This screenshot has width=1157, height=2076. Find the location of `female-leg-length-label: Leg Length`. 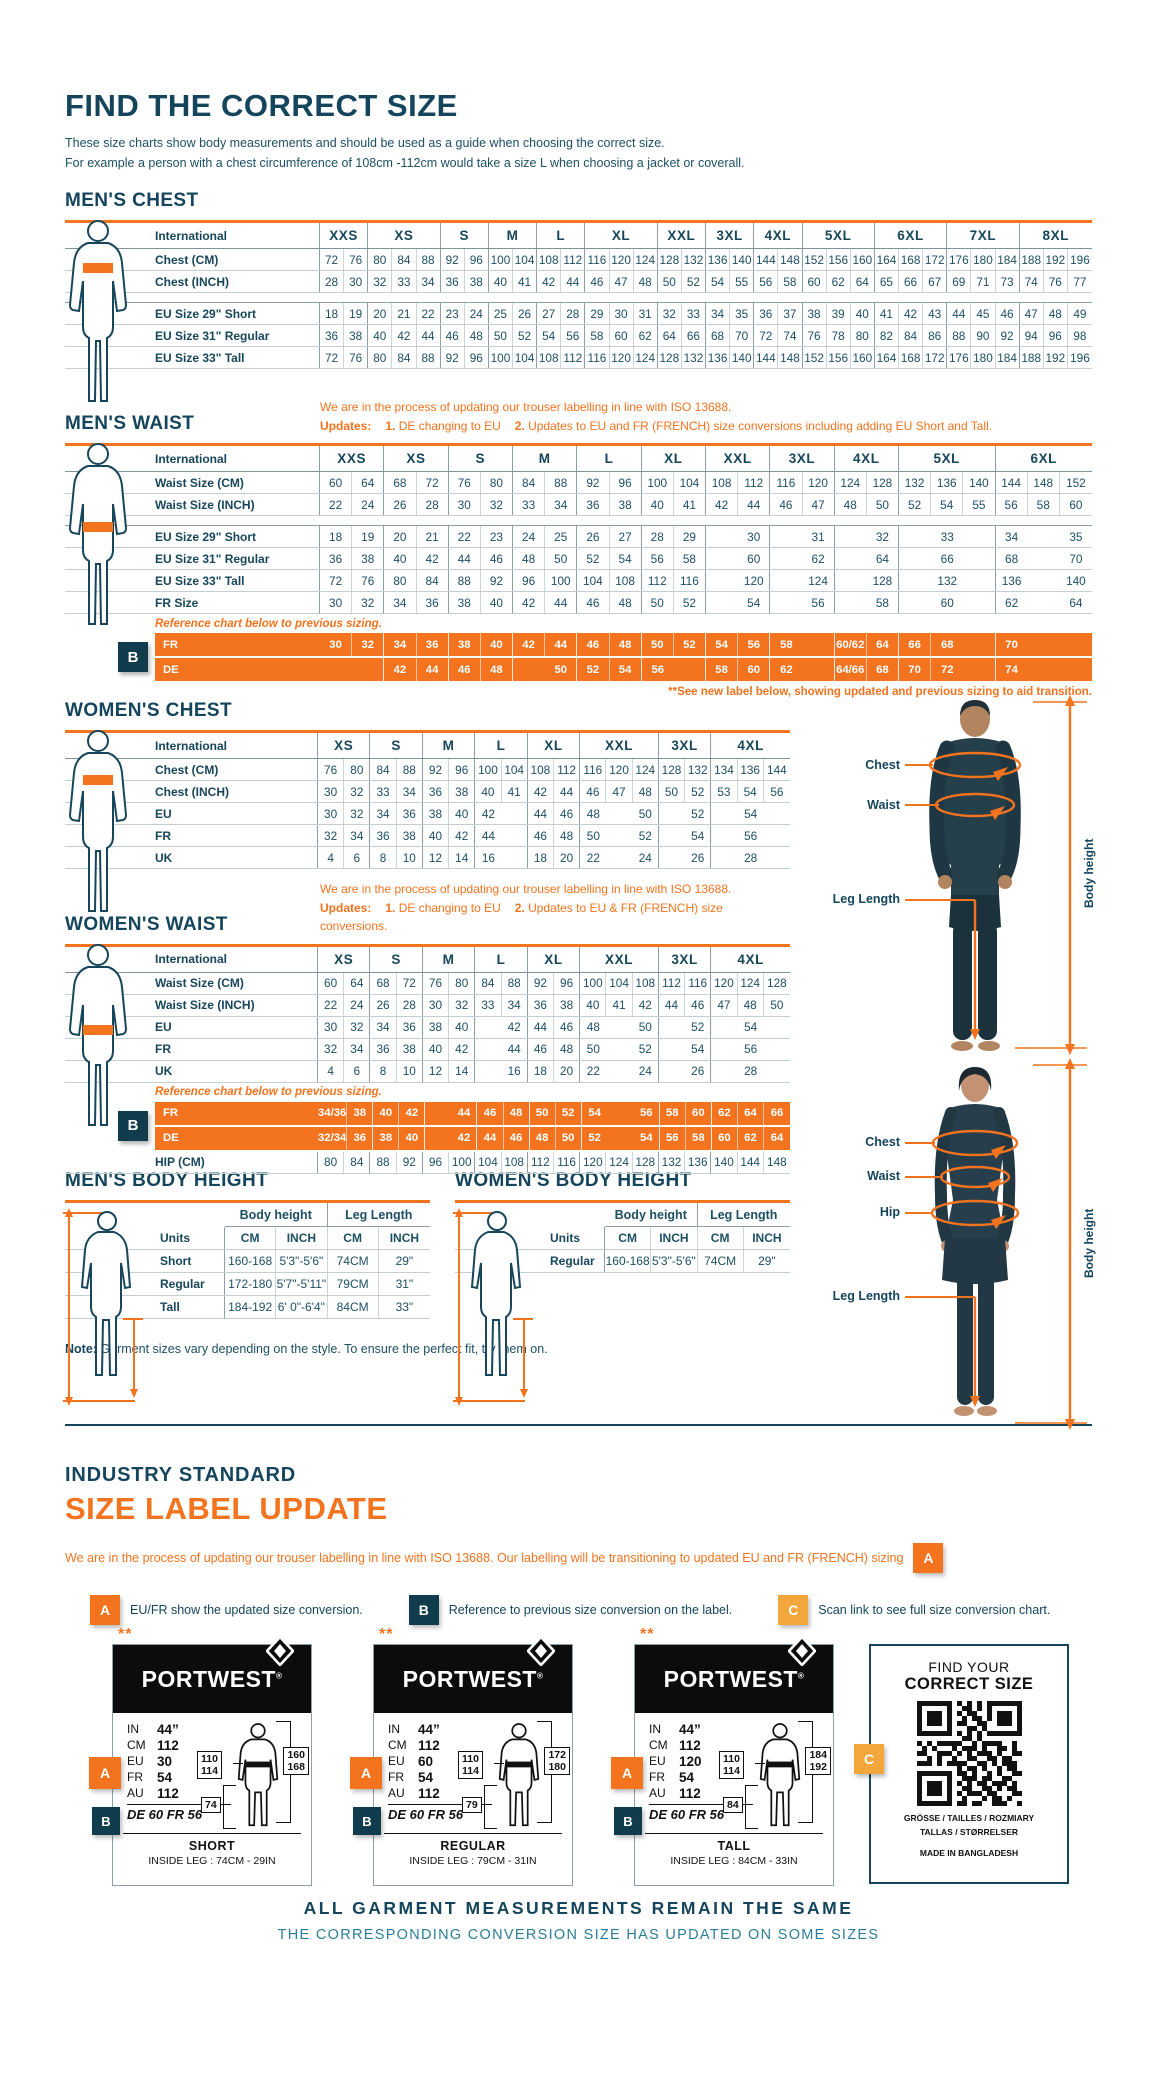

female-leg-length-label: Leg Length is located at coordinates (866, 1296).